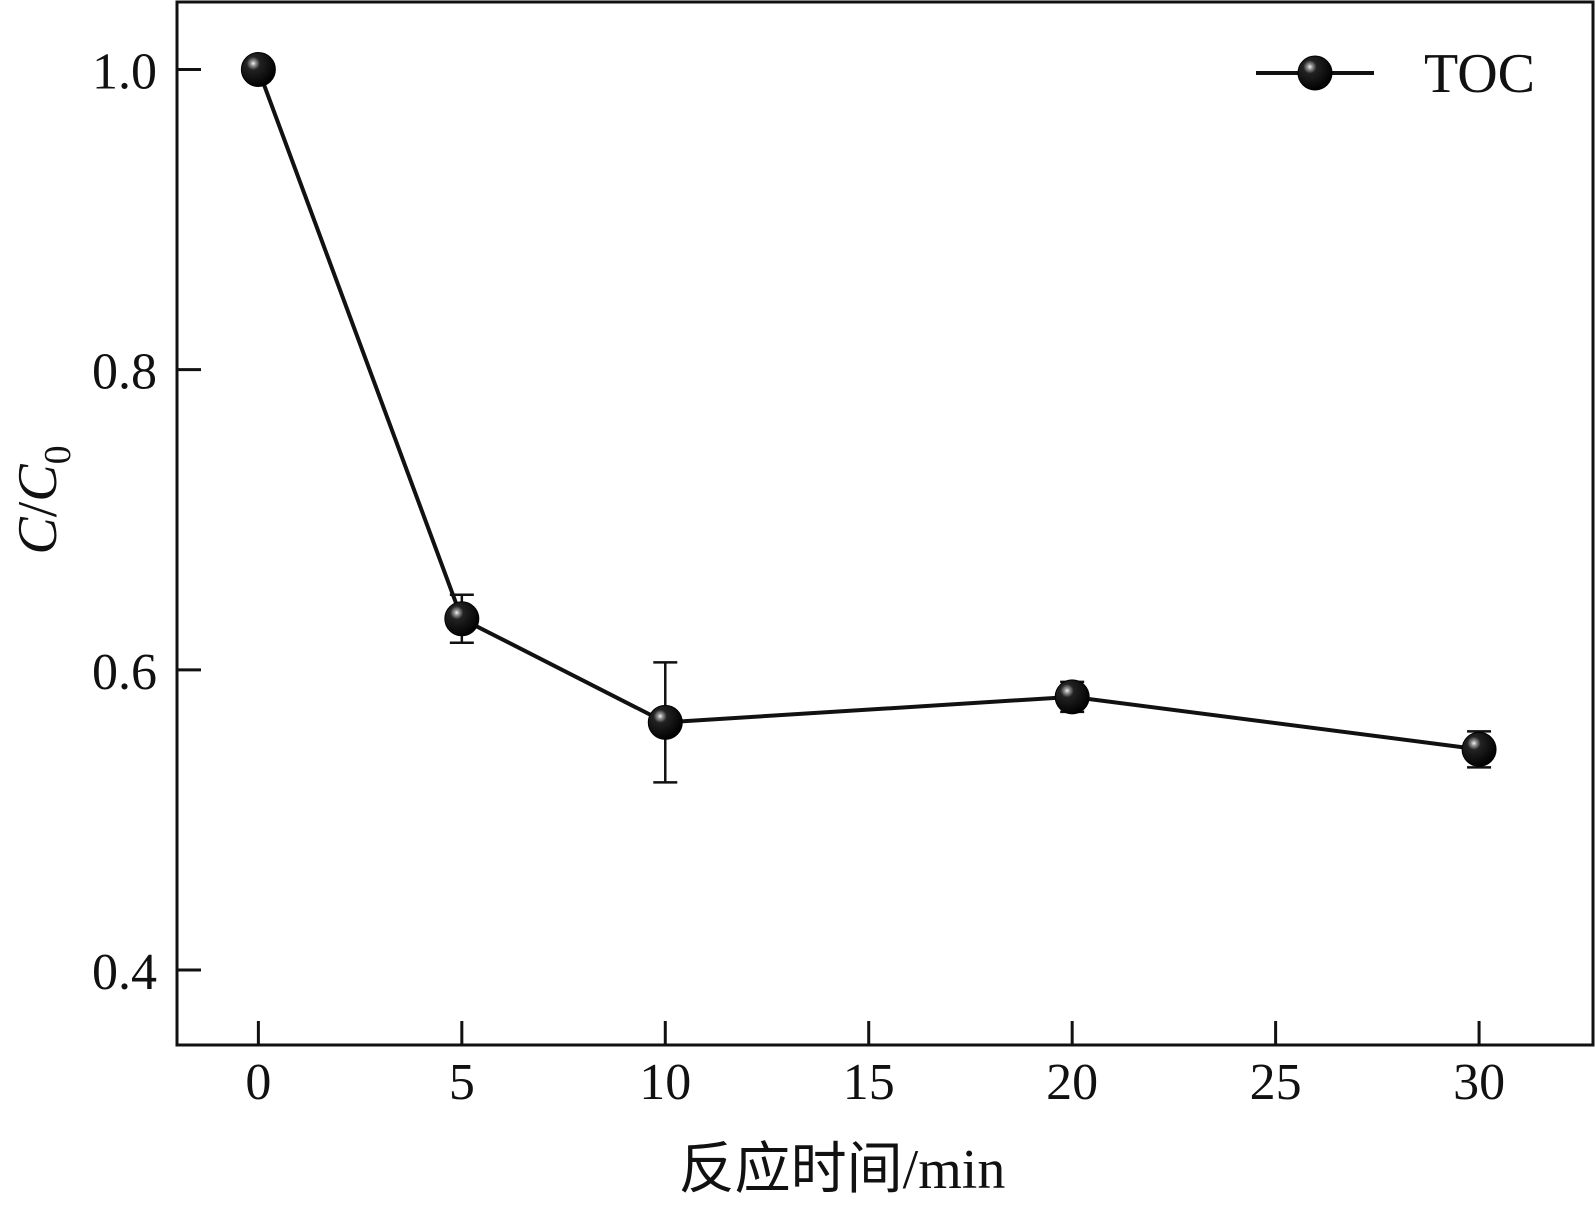 The height and width of the screenshot is (1206, 1596). What do you see at coordinates (38, 509) in the screenshot?
I see `y-axis-label-slash: /` at bounding box center [38, 509].